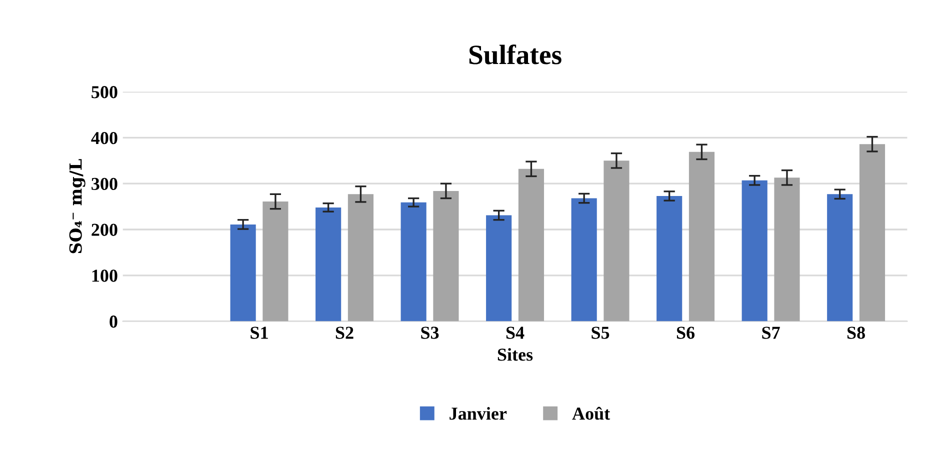 Image resolution: width=945 pixels, height=459 pixels. I want to click on chart-title: Sulfates, so click(515, 54).